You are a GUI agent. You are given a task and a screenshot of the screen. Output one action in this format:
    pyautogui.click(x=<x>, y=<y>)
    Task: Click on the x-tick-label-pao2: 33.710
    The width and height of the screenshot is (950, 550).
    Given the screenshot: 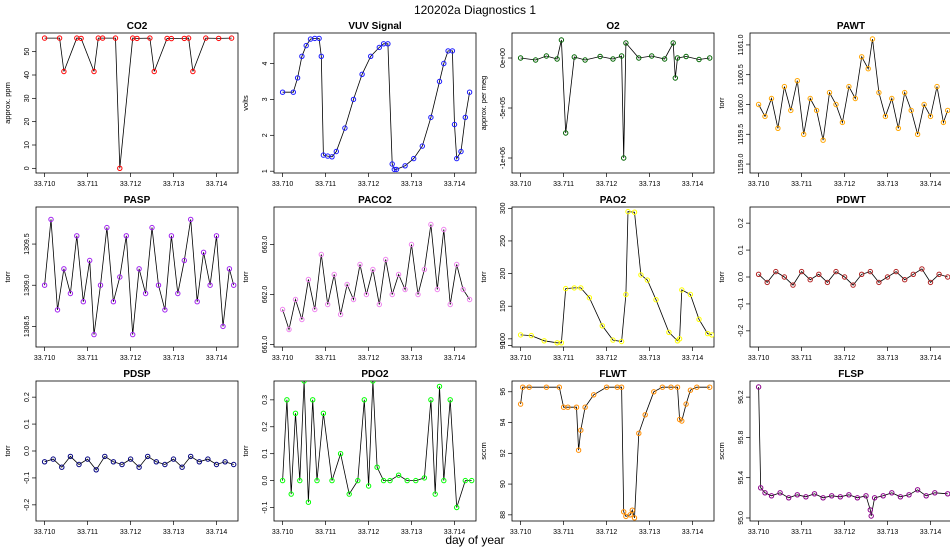 What is the action you would take?
    pyautogui.click(x=521, y=358)
    